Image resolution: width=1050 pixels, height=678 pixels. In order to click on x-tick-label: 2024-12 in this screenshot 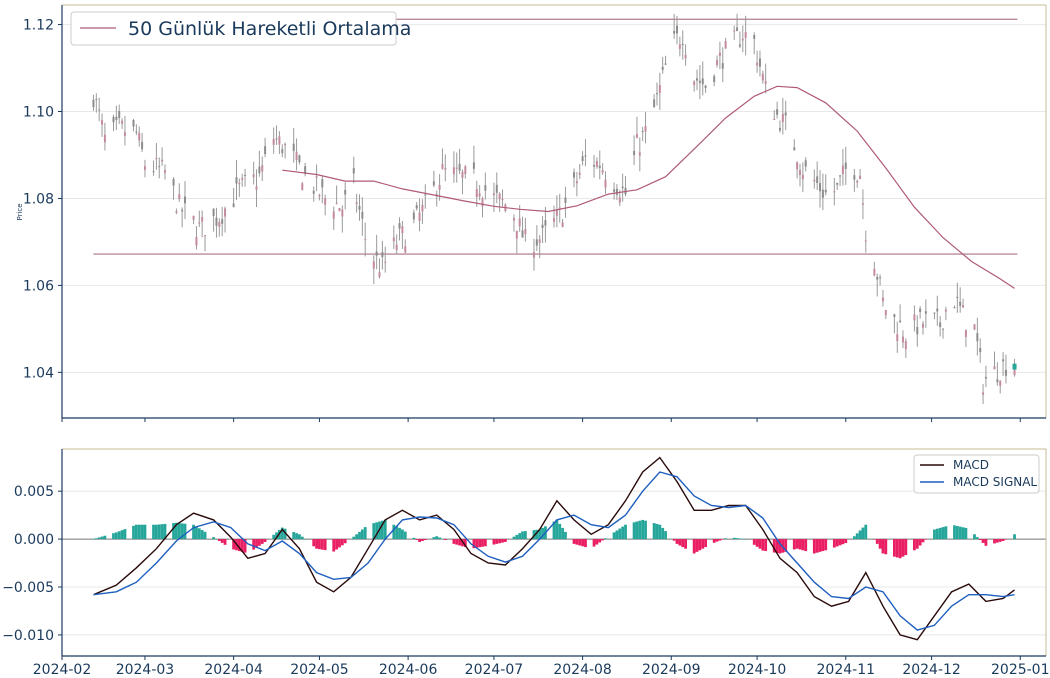, I will do `click(931, 670)`.